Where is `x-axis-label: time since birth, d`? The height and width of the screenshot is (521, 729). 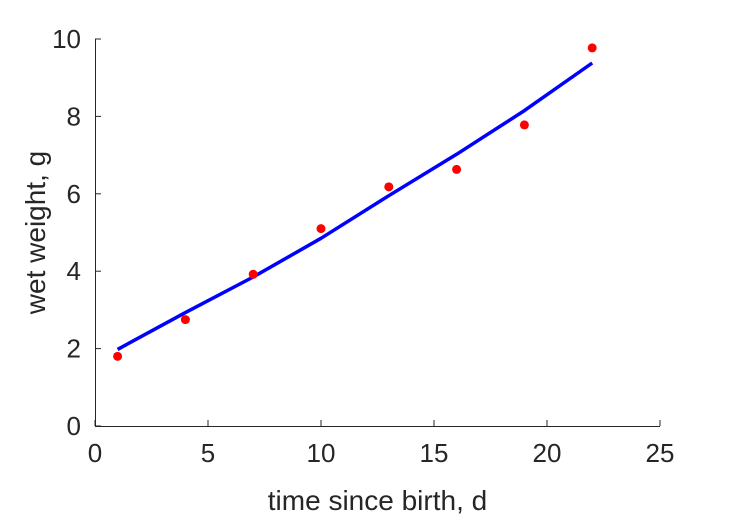 x-axis-label: time since birth, d is located at coordinates (377, 500).